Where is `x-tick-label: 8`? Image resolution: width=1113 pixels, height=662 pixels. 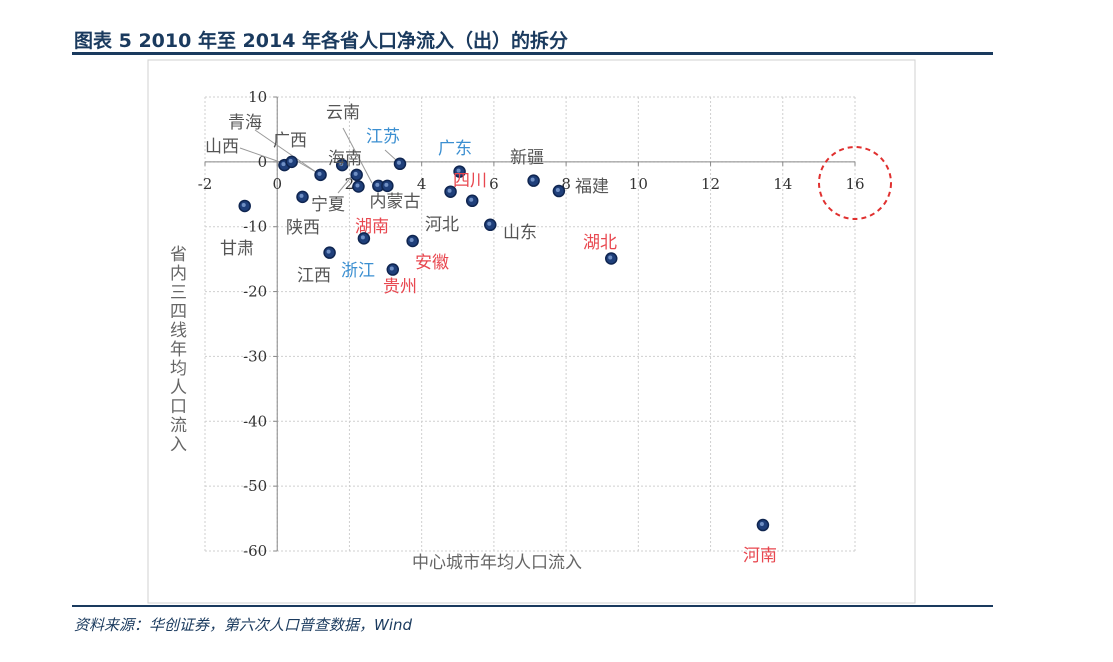 x-tick-label: 8 is located at coordinates (566, 184).